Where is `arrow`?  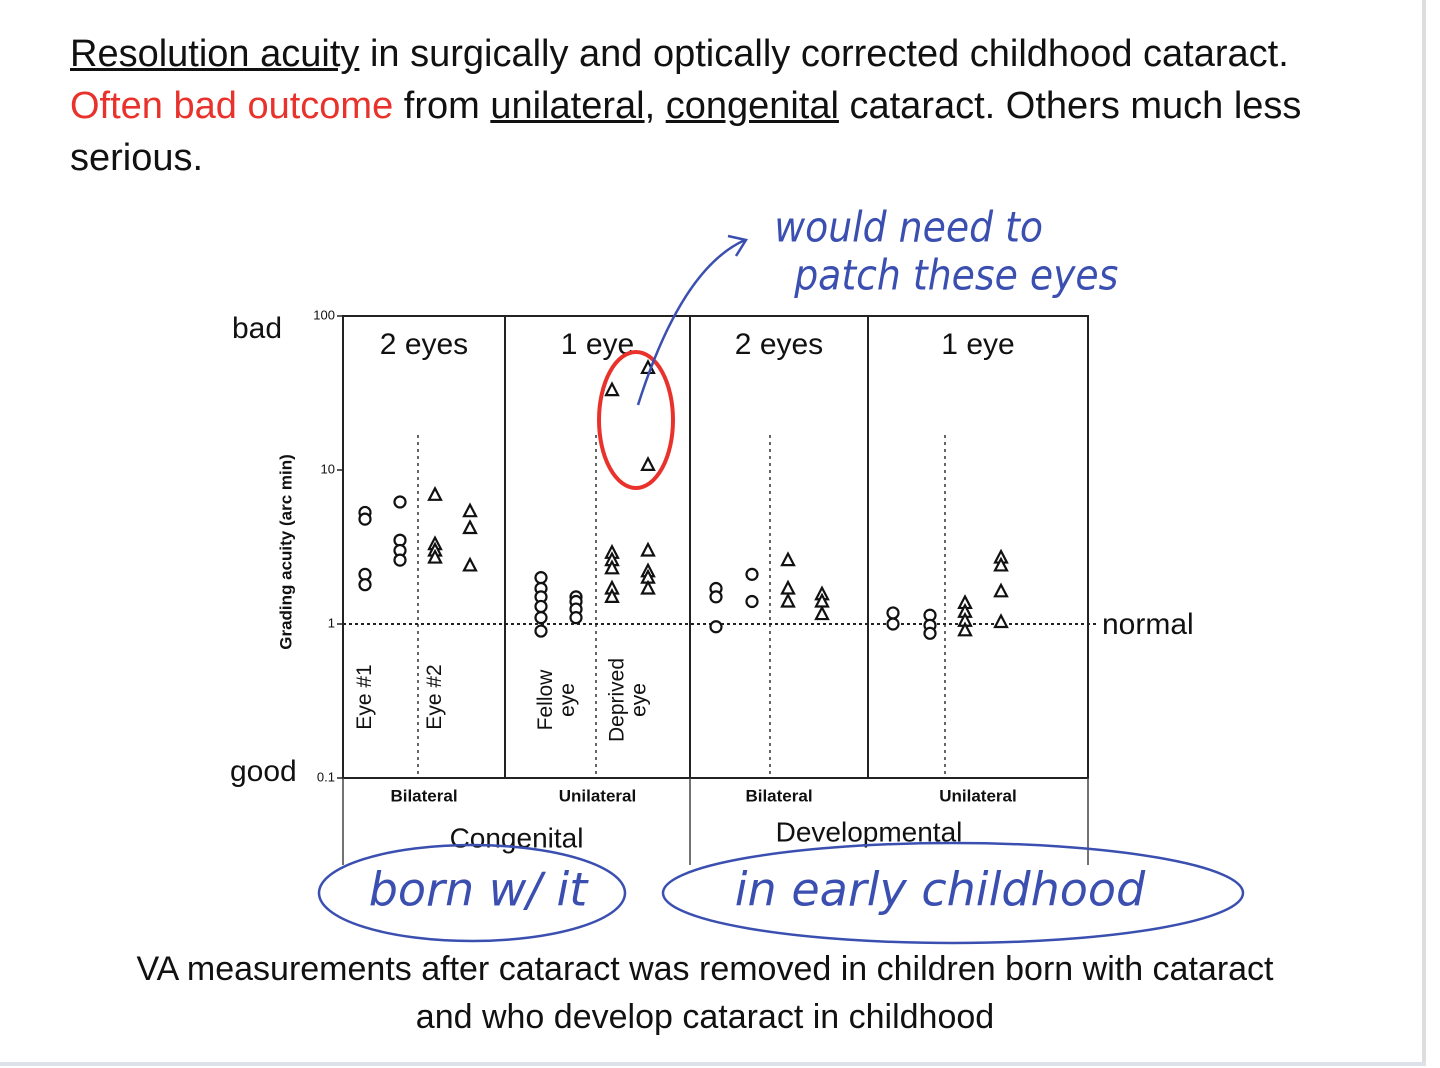
arrow is located at coordinates (692, 320).